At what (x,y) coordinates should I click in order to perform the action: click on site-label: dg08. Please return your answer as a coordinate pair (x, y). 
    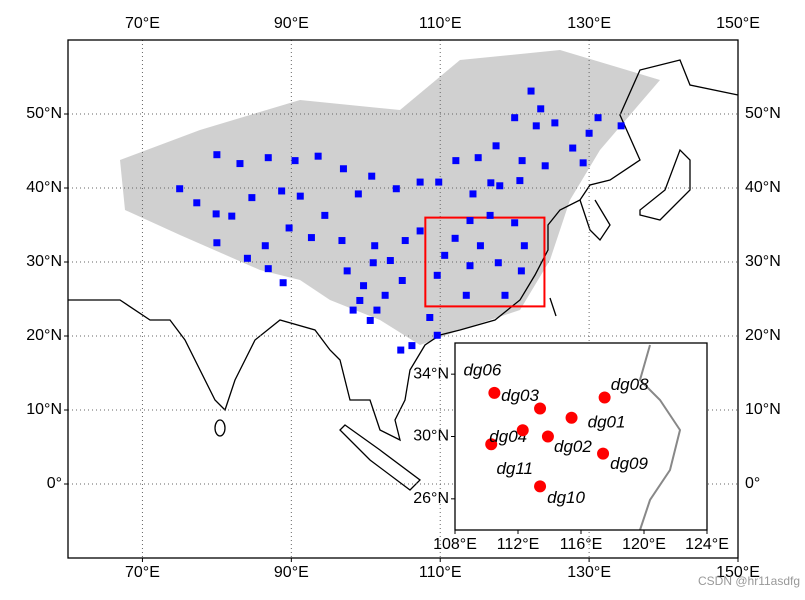
    Looking at the image, I should click on (630, 384).